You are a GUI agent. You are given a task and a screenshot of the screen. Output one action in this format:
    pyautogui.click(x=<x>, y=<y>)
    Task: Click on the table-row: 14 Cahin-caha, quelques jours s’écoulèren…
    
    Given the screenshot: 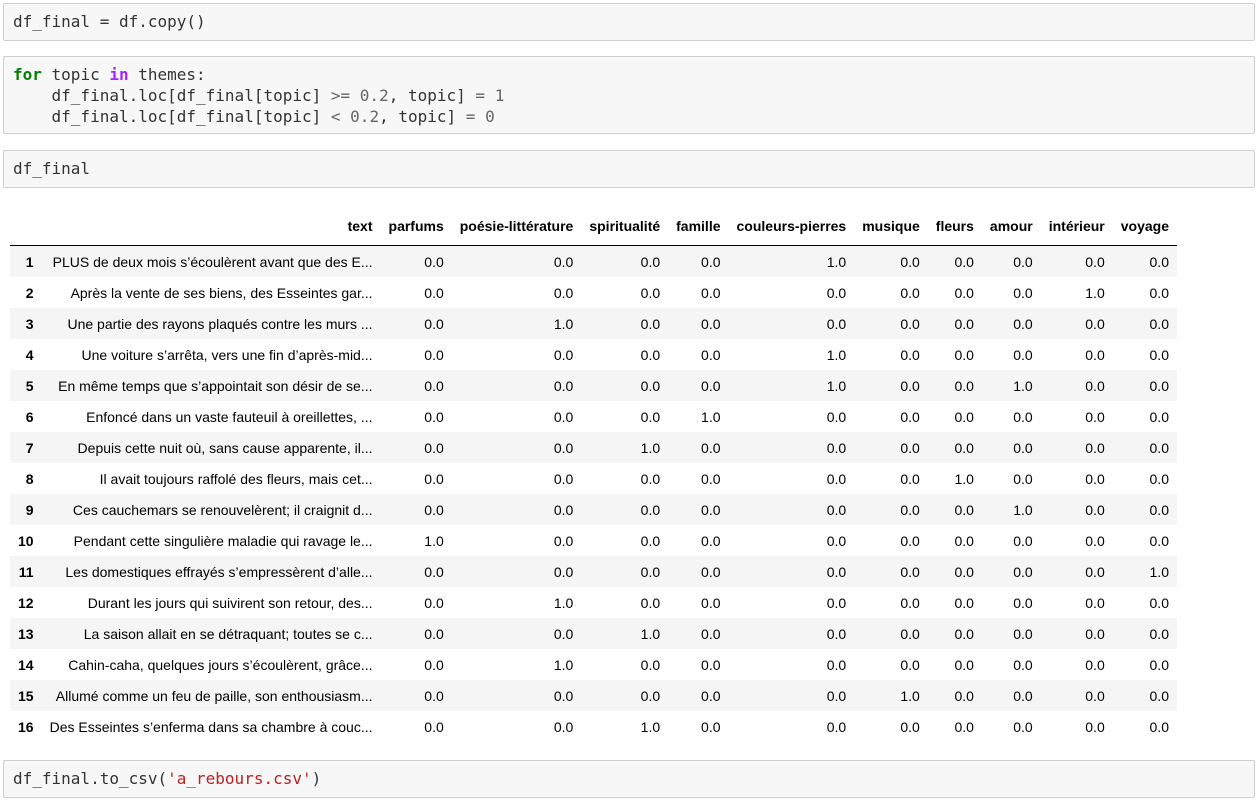 What is the action you would take?
    pyautogui.click(x=593, y=664)
    